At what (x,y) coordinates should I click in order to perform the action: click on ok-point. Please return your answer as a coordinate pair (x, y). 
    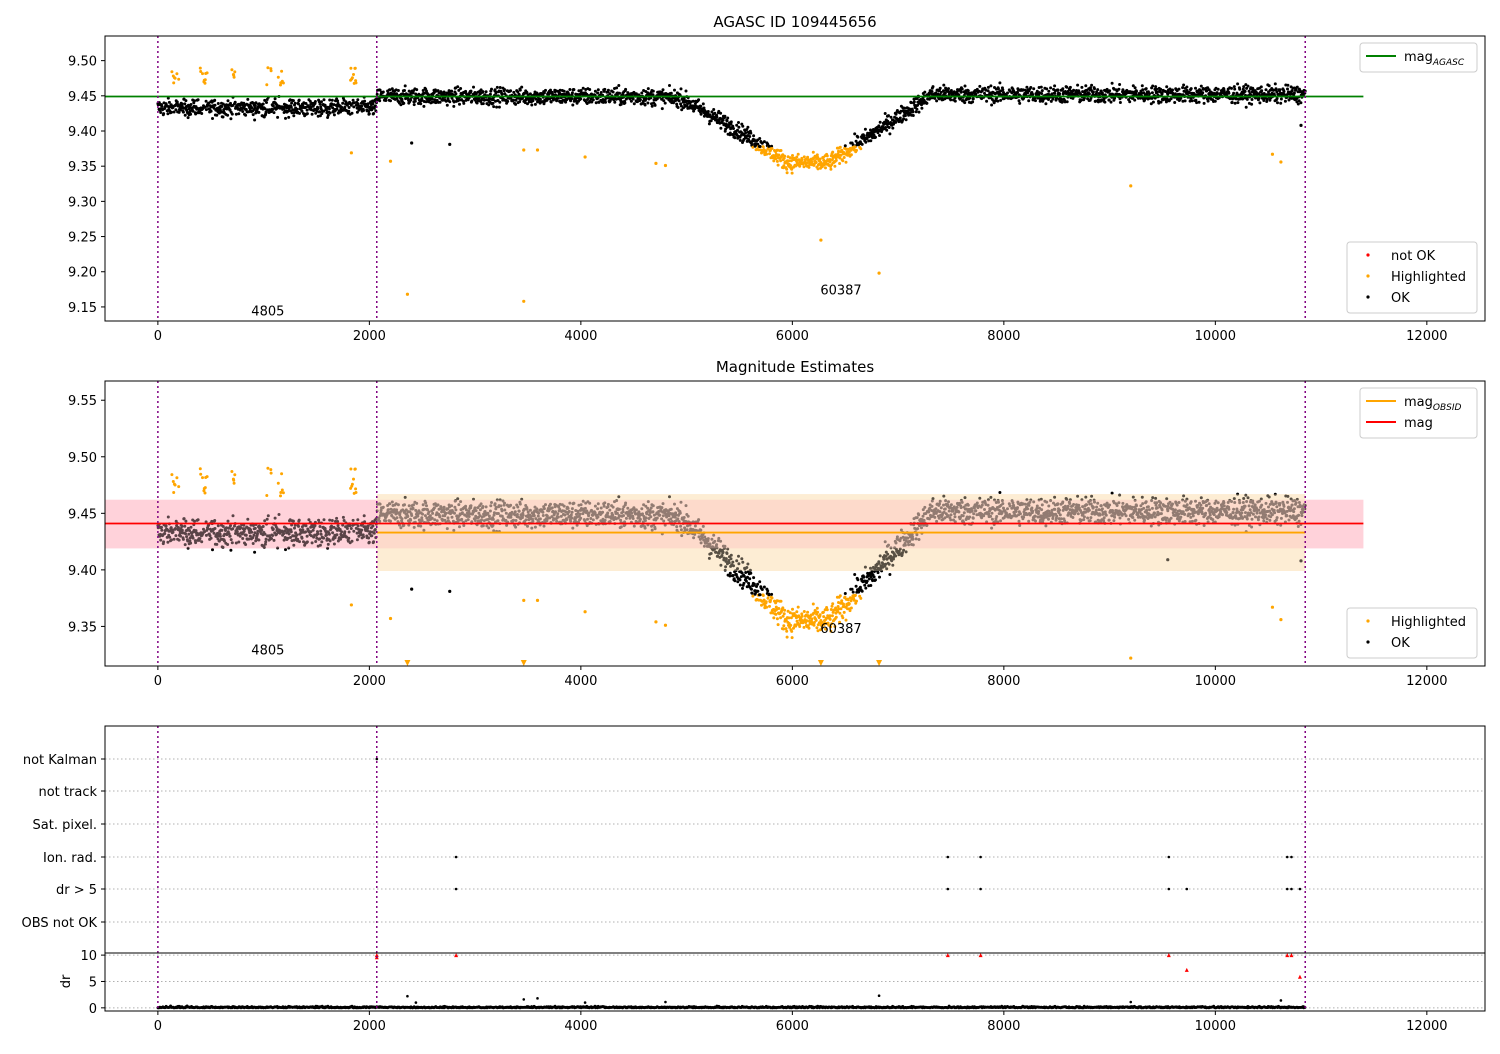
    Looking at the image, I should click on (411, 142).